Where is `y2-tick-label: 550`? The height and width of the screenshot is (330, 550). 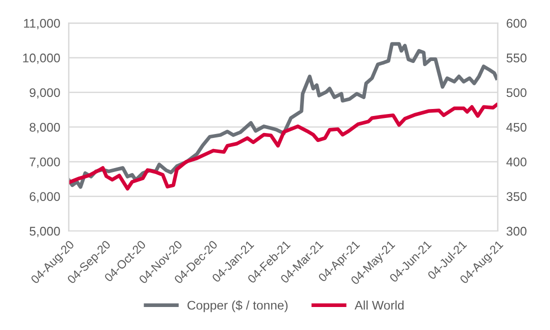
y2-tick-label: 550 is located at coordinates (516, 58).